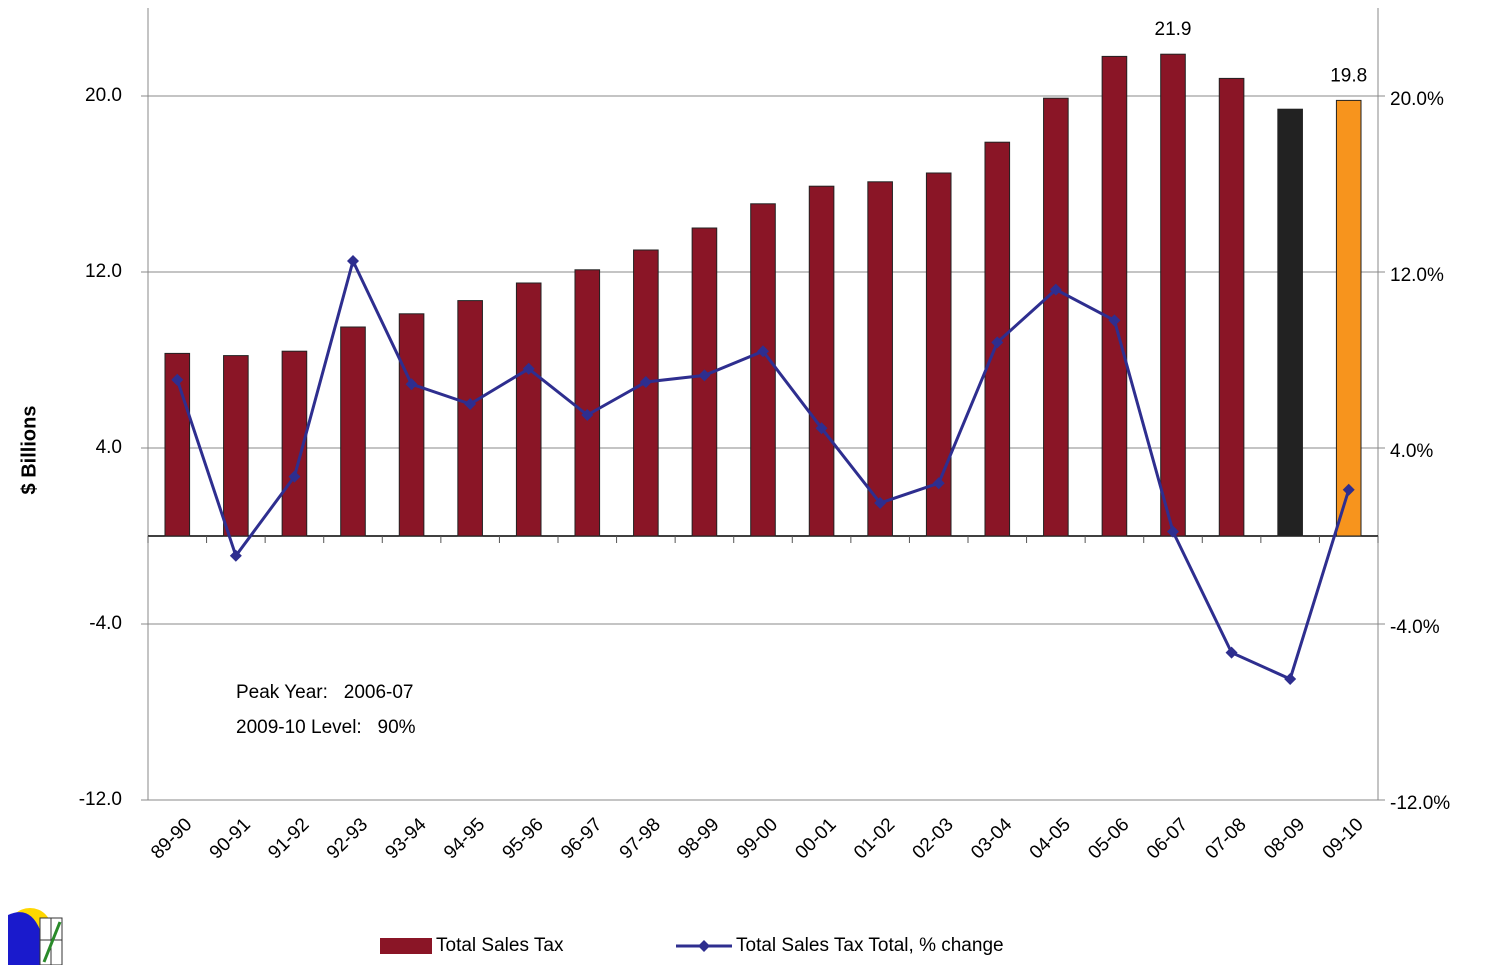 This screenshot has height=965, width=1493. Describe the element at coordinates (757, 838) in the screenshot. I see `x-tick-label: 99-00` at that location.